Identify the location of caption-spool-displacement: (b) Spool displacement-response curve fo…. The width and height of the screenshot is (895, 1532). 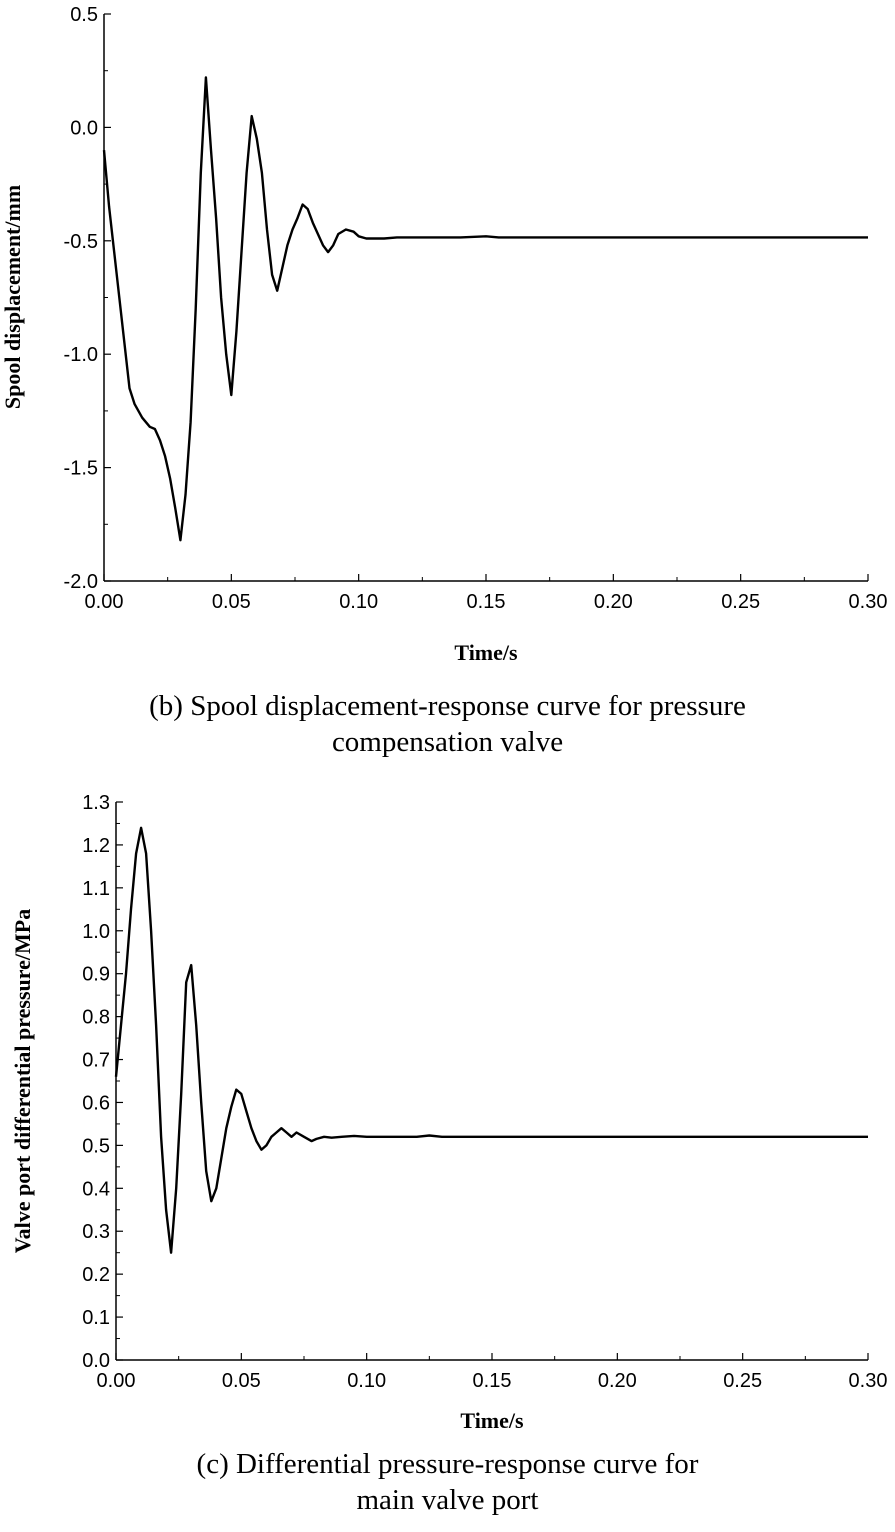
(447, 724).